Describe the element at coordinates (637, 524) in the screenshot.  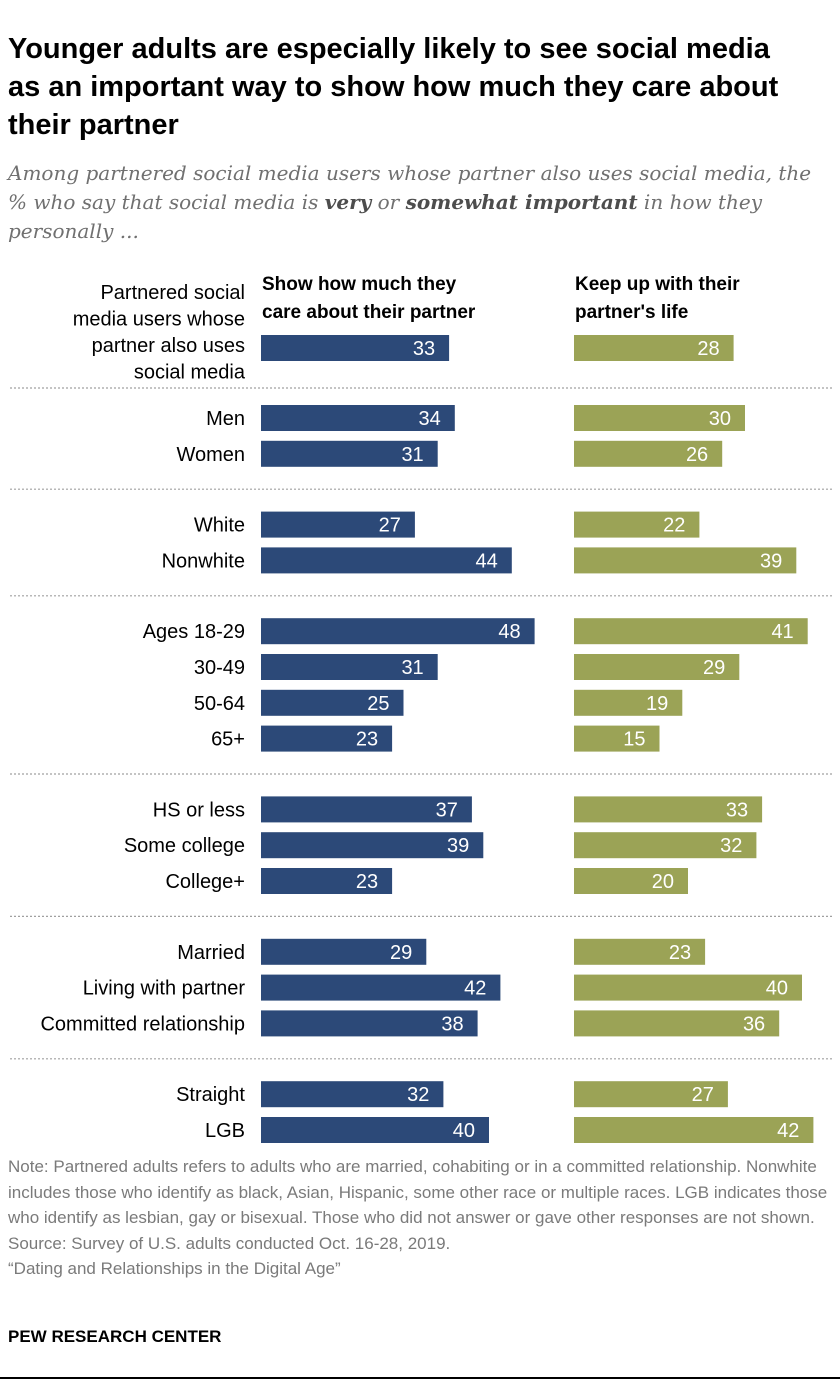
I see `bar-keep-up-white` at that location.